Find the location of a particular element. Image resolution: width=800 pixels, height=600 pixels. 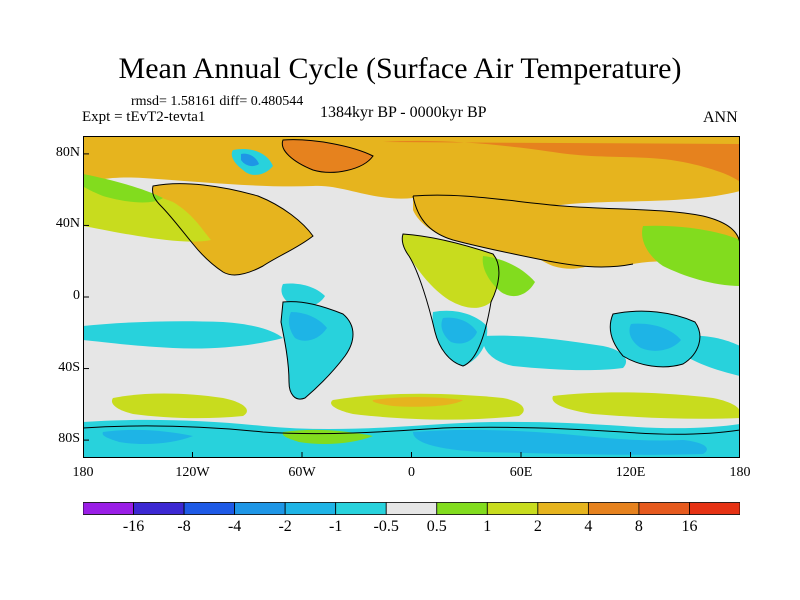

region-north-africa is located at coordinates (450, 271).